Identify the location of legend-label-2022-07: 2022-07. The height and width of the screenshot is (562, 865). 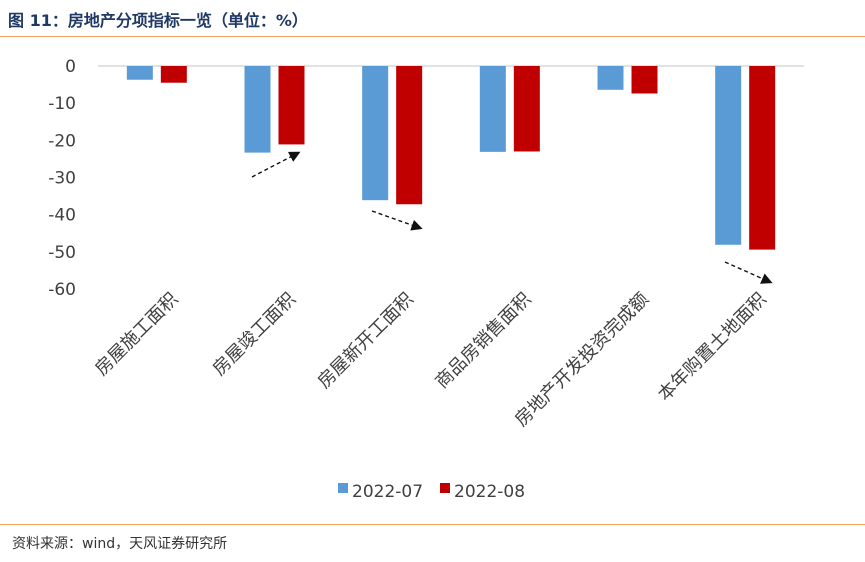
(387, 492).